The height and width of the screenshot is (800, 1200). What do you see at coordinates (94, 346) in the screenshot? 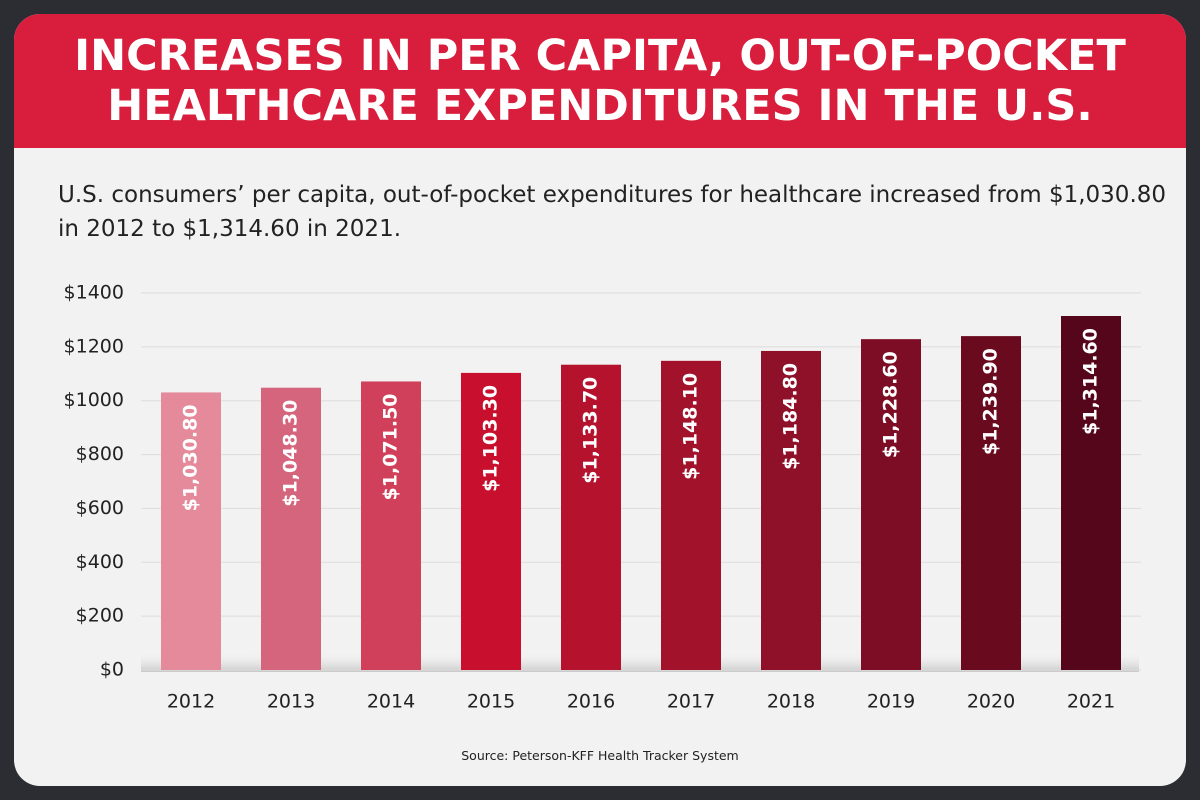
I see `y-tick-label: $1200` at bounding box center [94, 346].